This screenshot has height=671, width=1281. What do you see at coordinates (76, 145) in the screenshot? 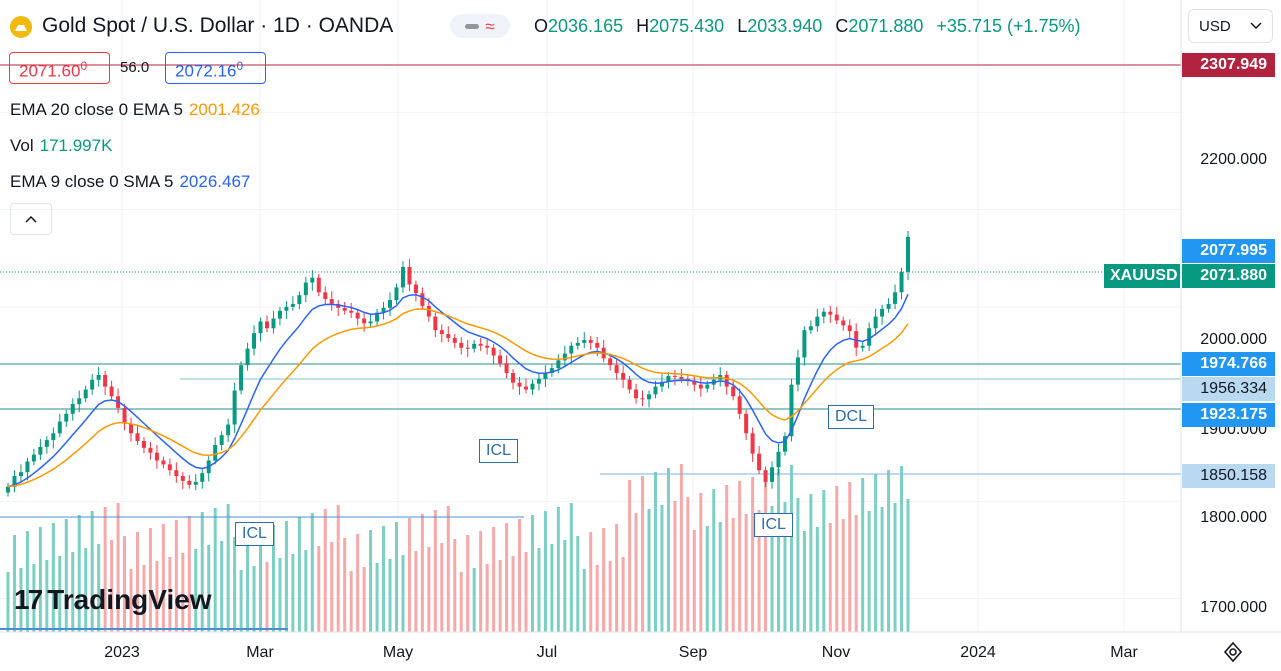
I see `indicator-value: 171.997K` at bounding box center [76, 145].